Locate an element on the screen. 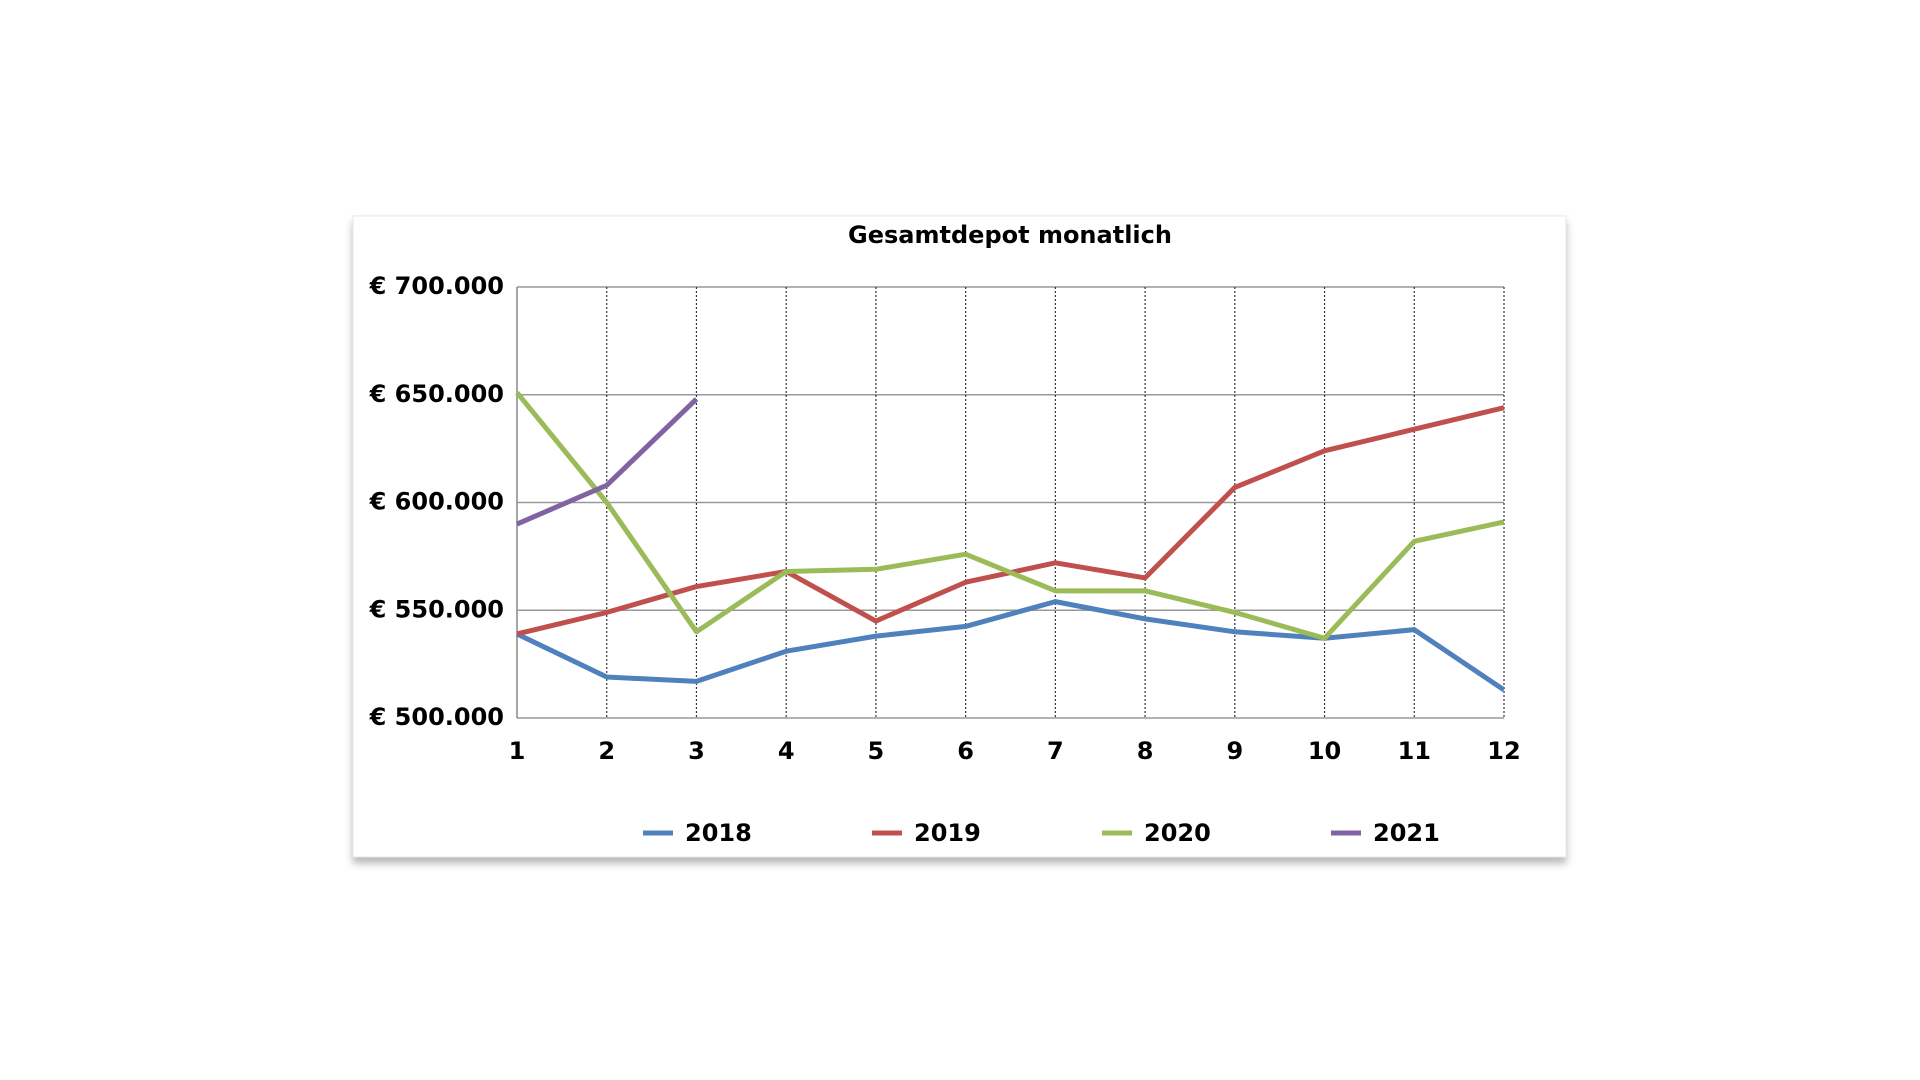 Image resolution: width=1920 pixels, height=1080 pixels. legend-label: 2018 is located at coordinates (718, 833).